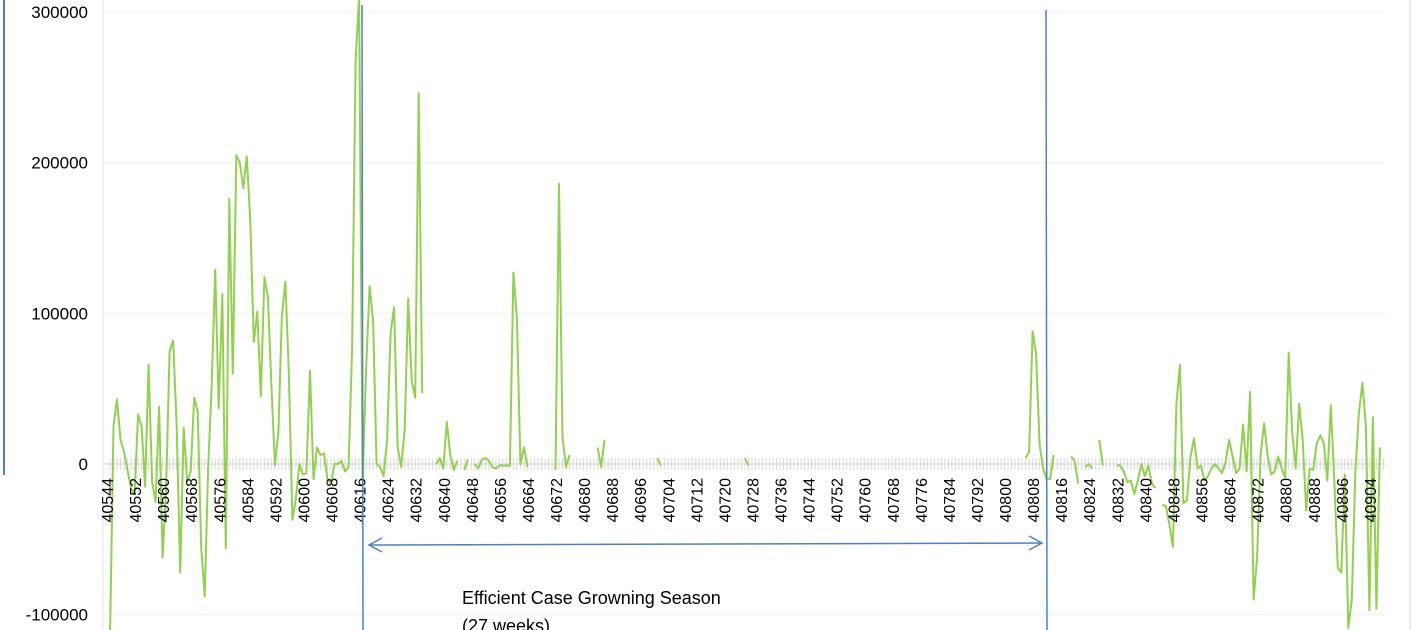  I want to click on x-tick-label: 40584, so click(248, 500).